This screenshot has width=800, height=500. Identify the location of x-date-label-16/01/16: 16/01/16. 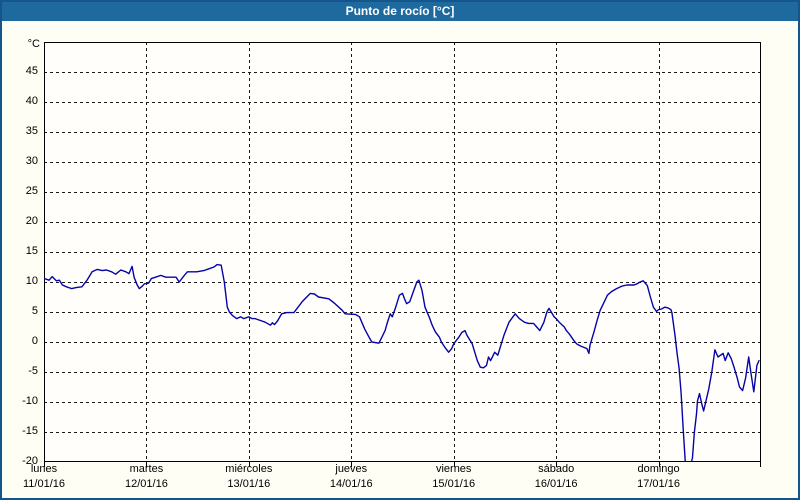
(556, 484).